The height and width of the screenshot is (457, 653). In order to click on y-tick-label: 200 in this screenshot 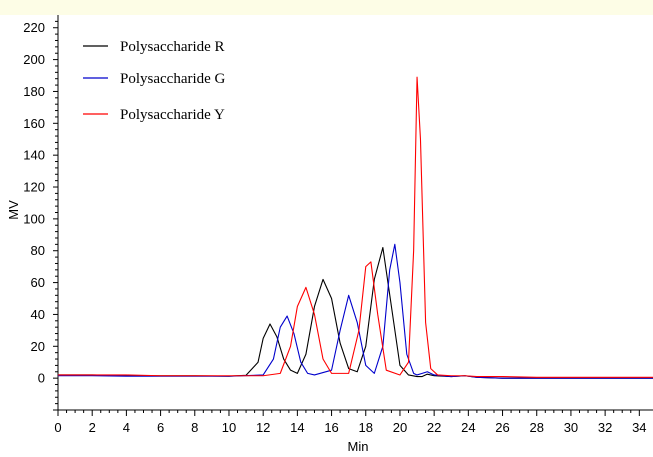, I will do `click(34, 59)`.